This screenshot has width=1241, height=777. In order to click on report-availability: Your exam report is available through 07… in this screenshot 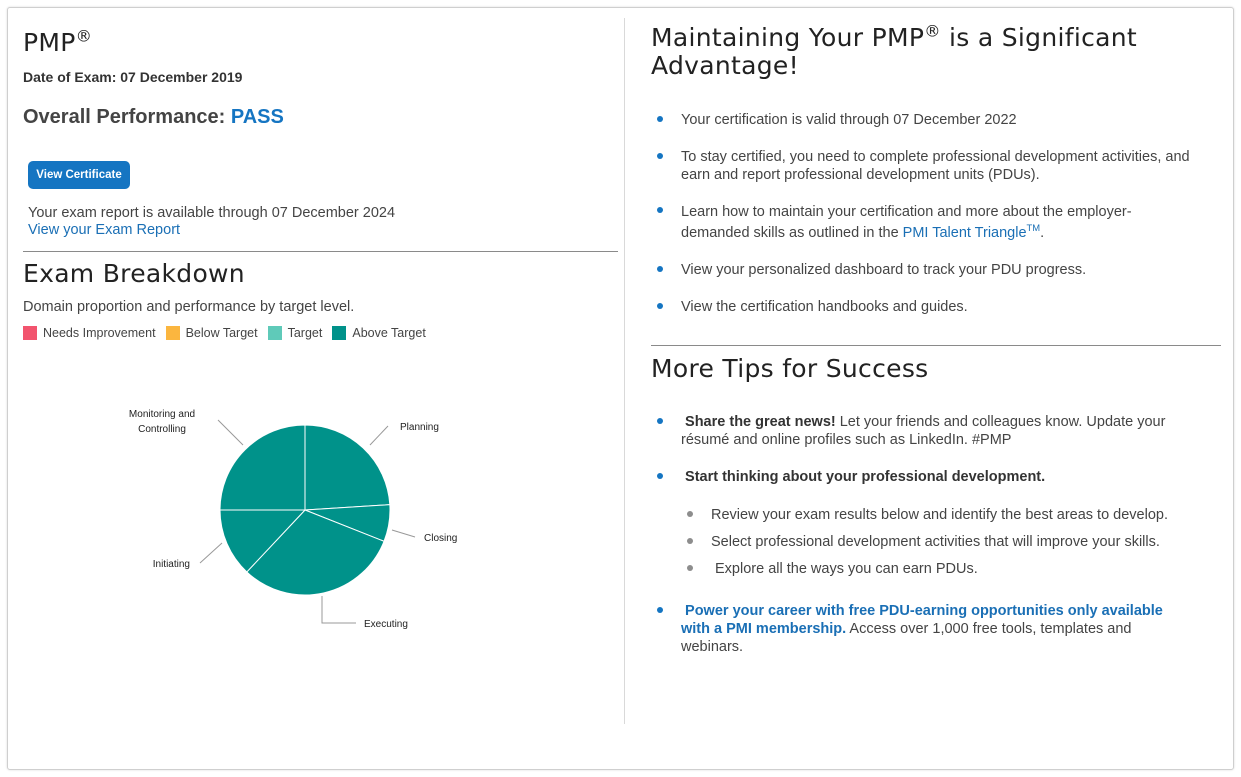, I will do `click(212, 213)`.